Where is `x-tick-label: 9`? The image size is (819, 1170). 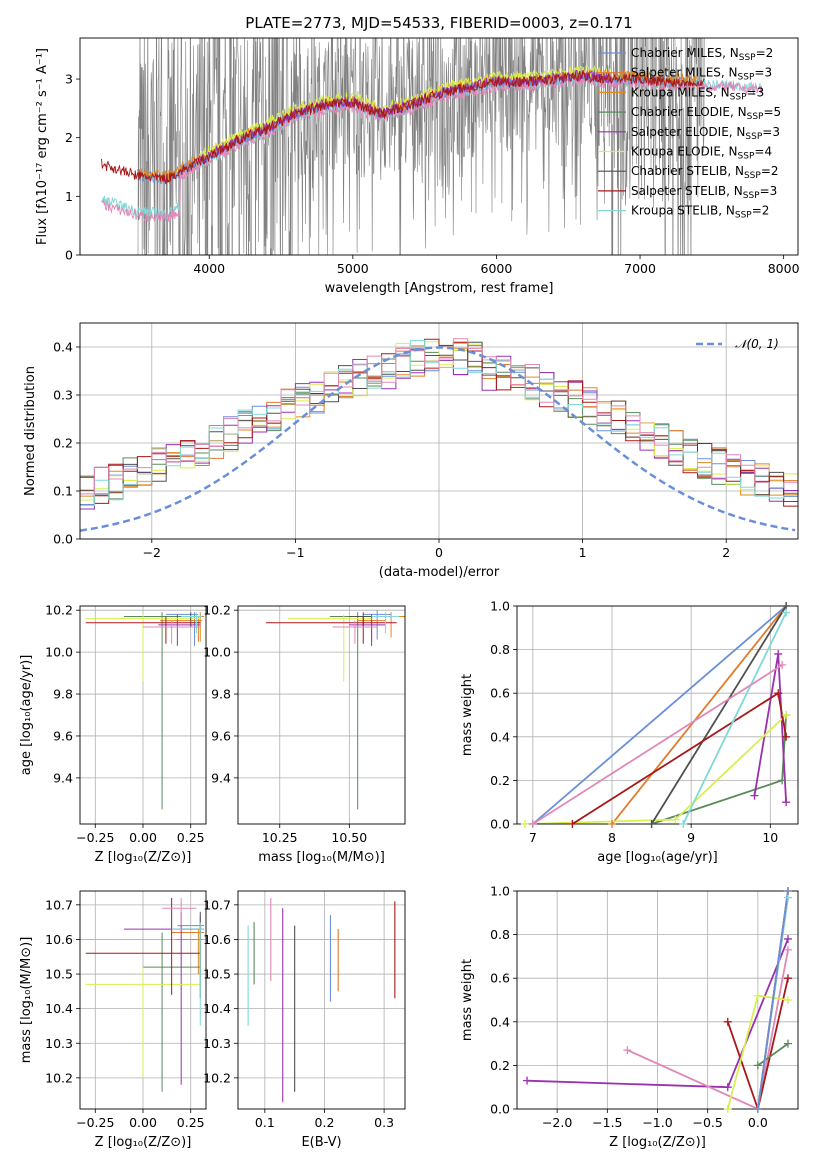
x-tick-label: 9 is located at coordinates (691, 837).